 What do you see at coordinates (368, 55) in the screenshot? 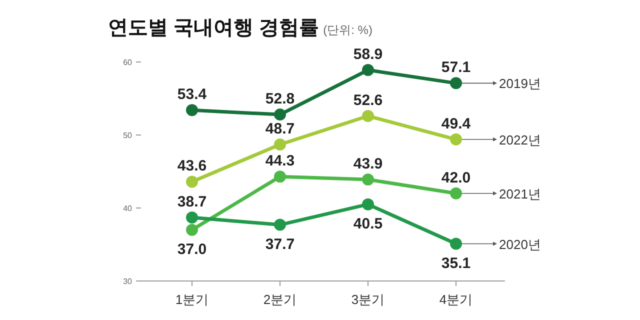
I see `data-label: 58.9` at bounding box center [368, 55].